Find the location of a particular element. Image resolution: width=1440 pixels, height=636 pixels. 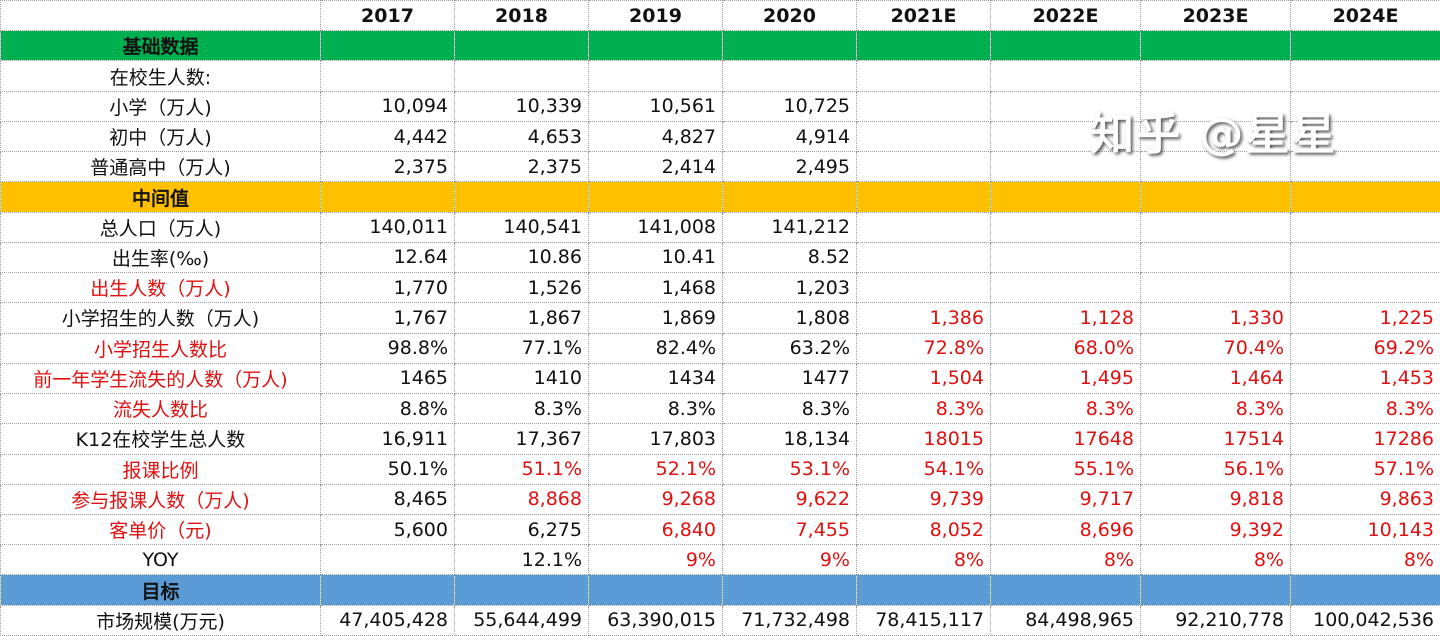

data-cell: 4,442 is located at coordinates (387, 136).